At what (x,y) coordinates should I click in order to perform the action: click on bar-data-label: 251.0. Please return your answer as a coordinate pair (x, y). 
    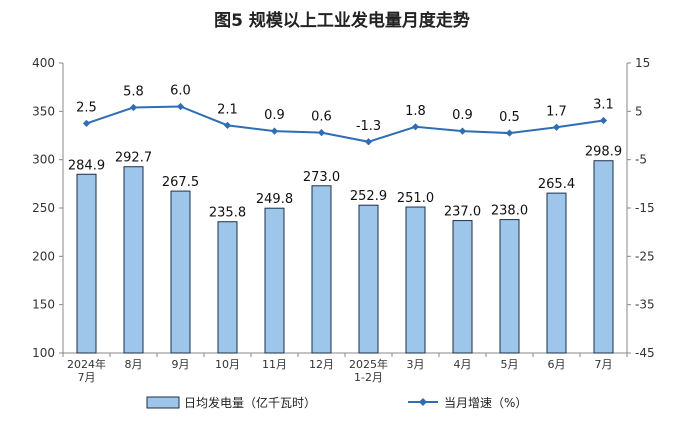
    Looking at the image, I should click on (415, 198).